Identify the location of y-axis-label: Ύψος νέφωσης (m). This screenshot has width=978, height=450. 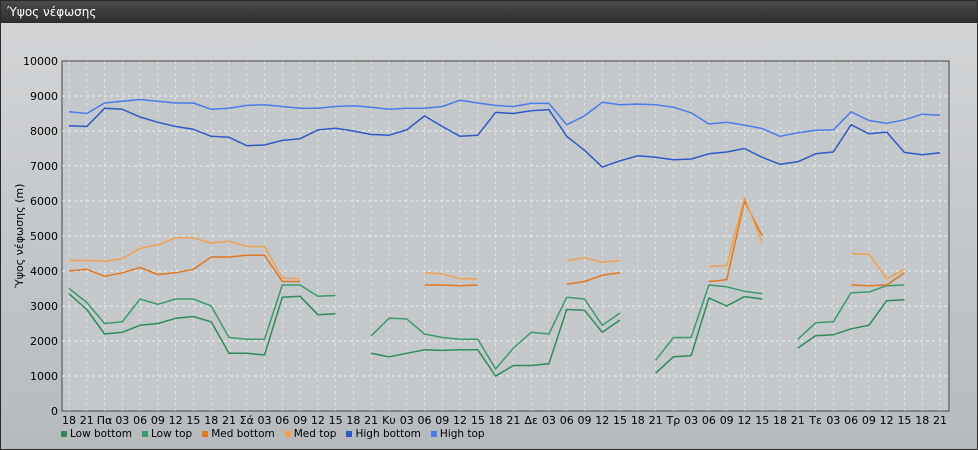
(19, 237).